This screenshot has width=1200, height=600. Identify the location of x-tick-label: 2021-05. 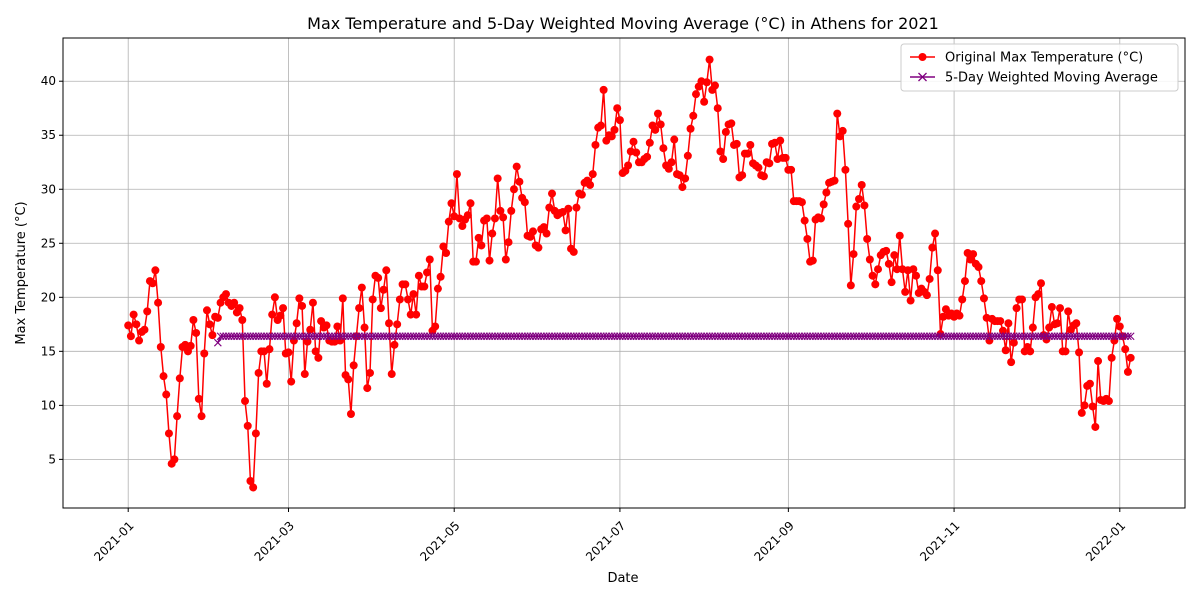
(439, 541).